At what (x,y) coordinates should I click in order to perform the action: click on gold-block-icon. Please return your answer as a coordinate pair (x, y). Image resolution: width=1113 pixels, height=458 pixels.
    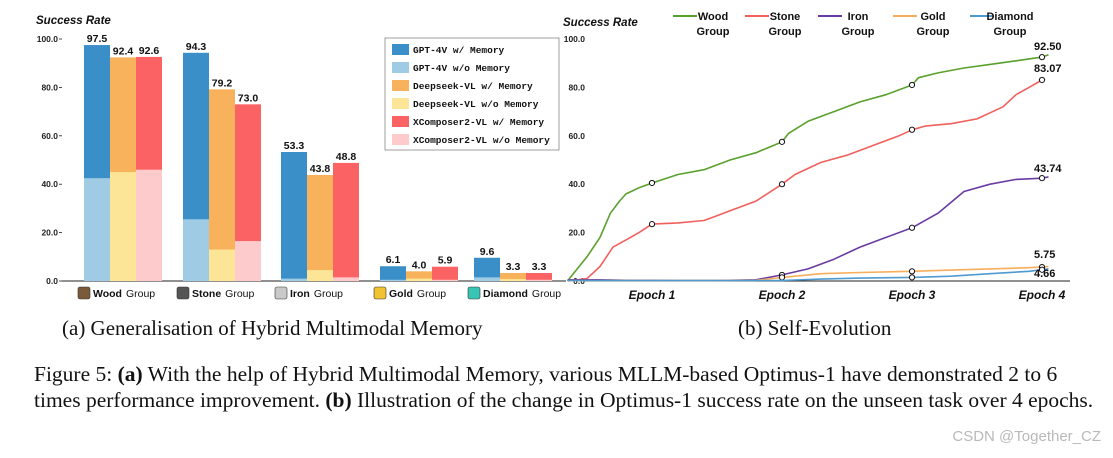
    Looking at the image, I should click on (380, 293).